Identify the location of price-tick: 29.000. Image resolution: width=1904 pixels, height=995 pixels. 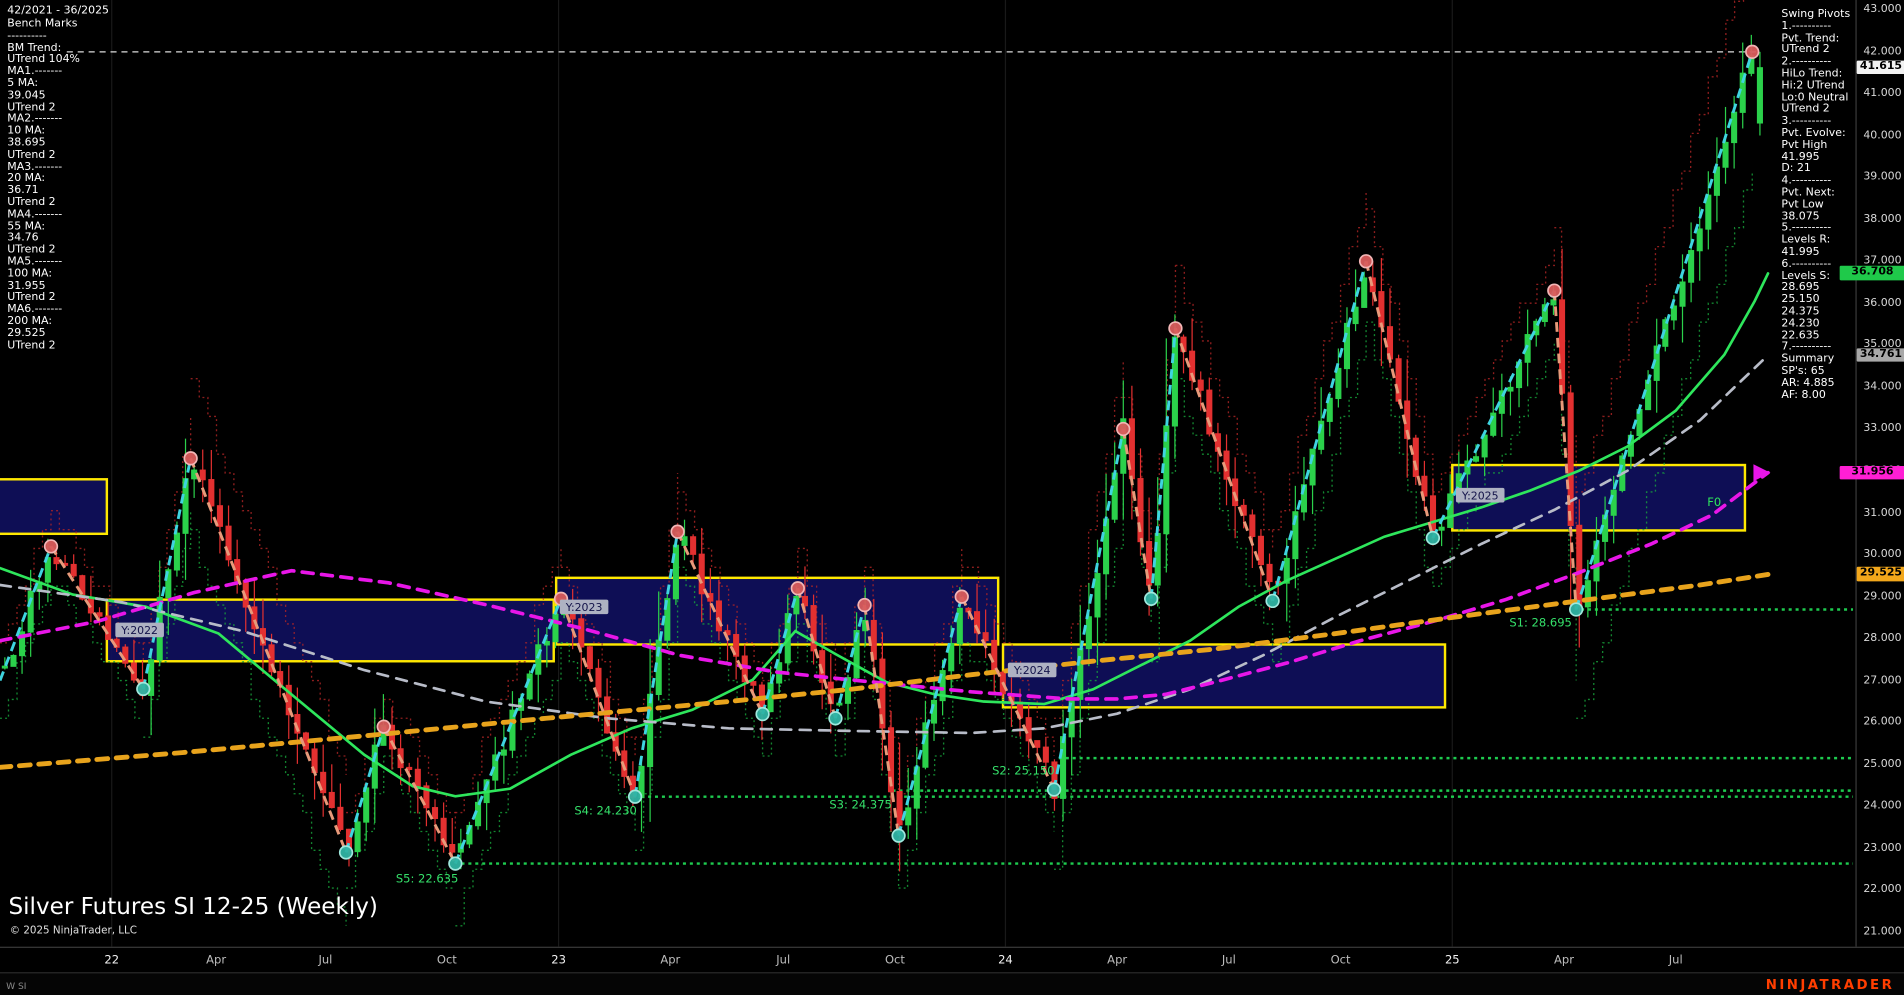
(1882, 596).